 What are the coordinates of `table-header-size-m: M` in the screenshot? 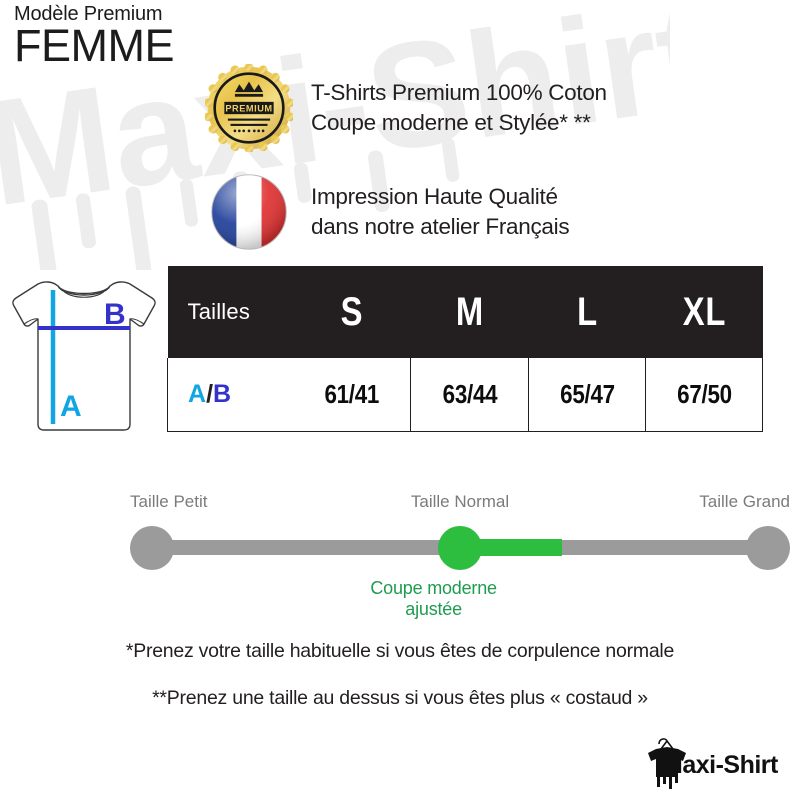 It's located at (469, 311).